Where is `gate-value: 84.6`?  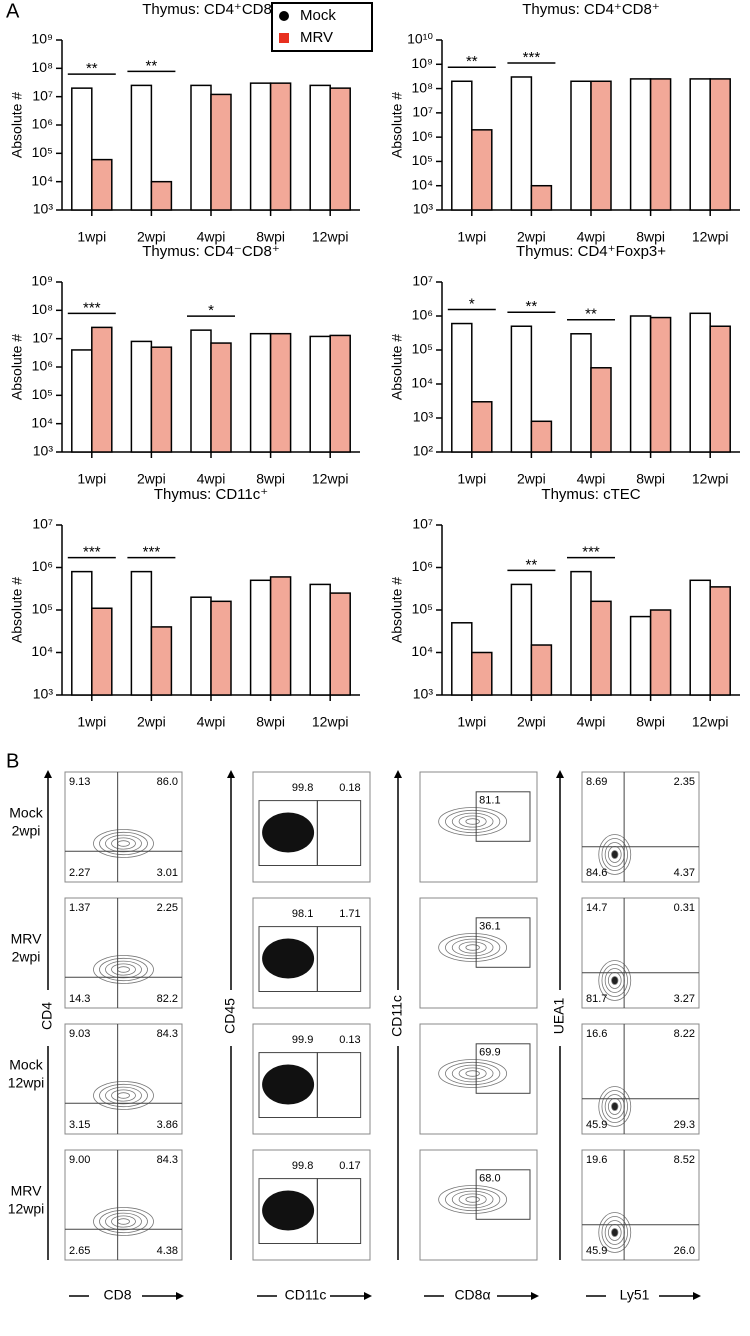
gate-value: 84.6 is located at coordinates (596, 873).